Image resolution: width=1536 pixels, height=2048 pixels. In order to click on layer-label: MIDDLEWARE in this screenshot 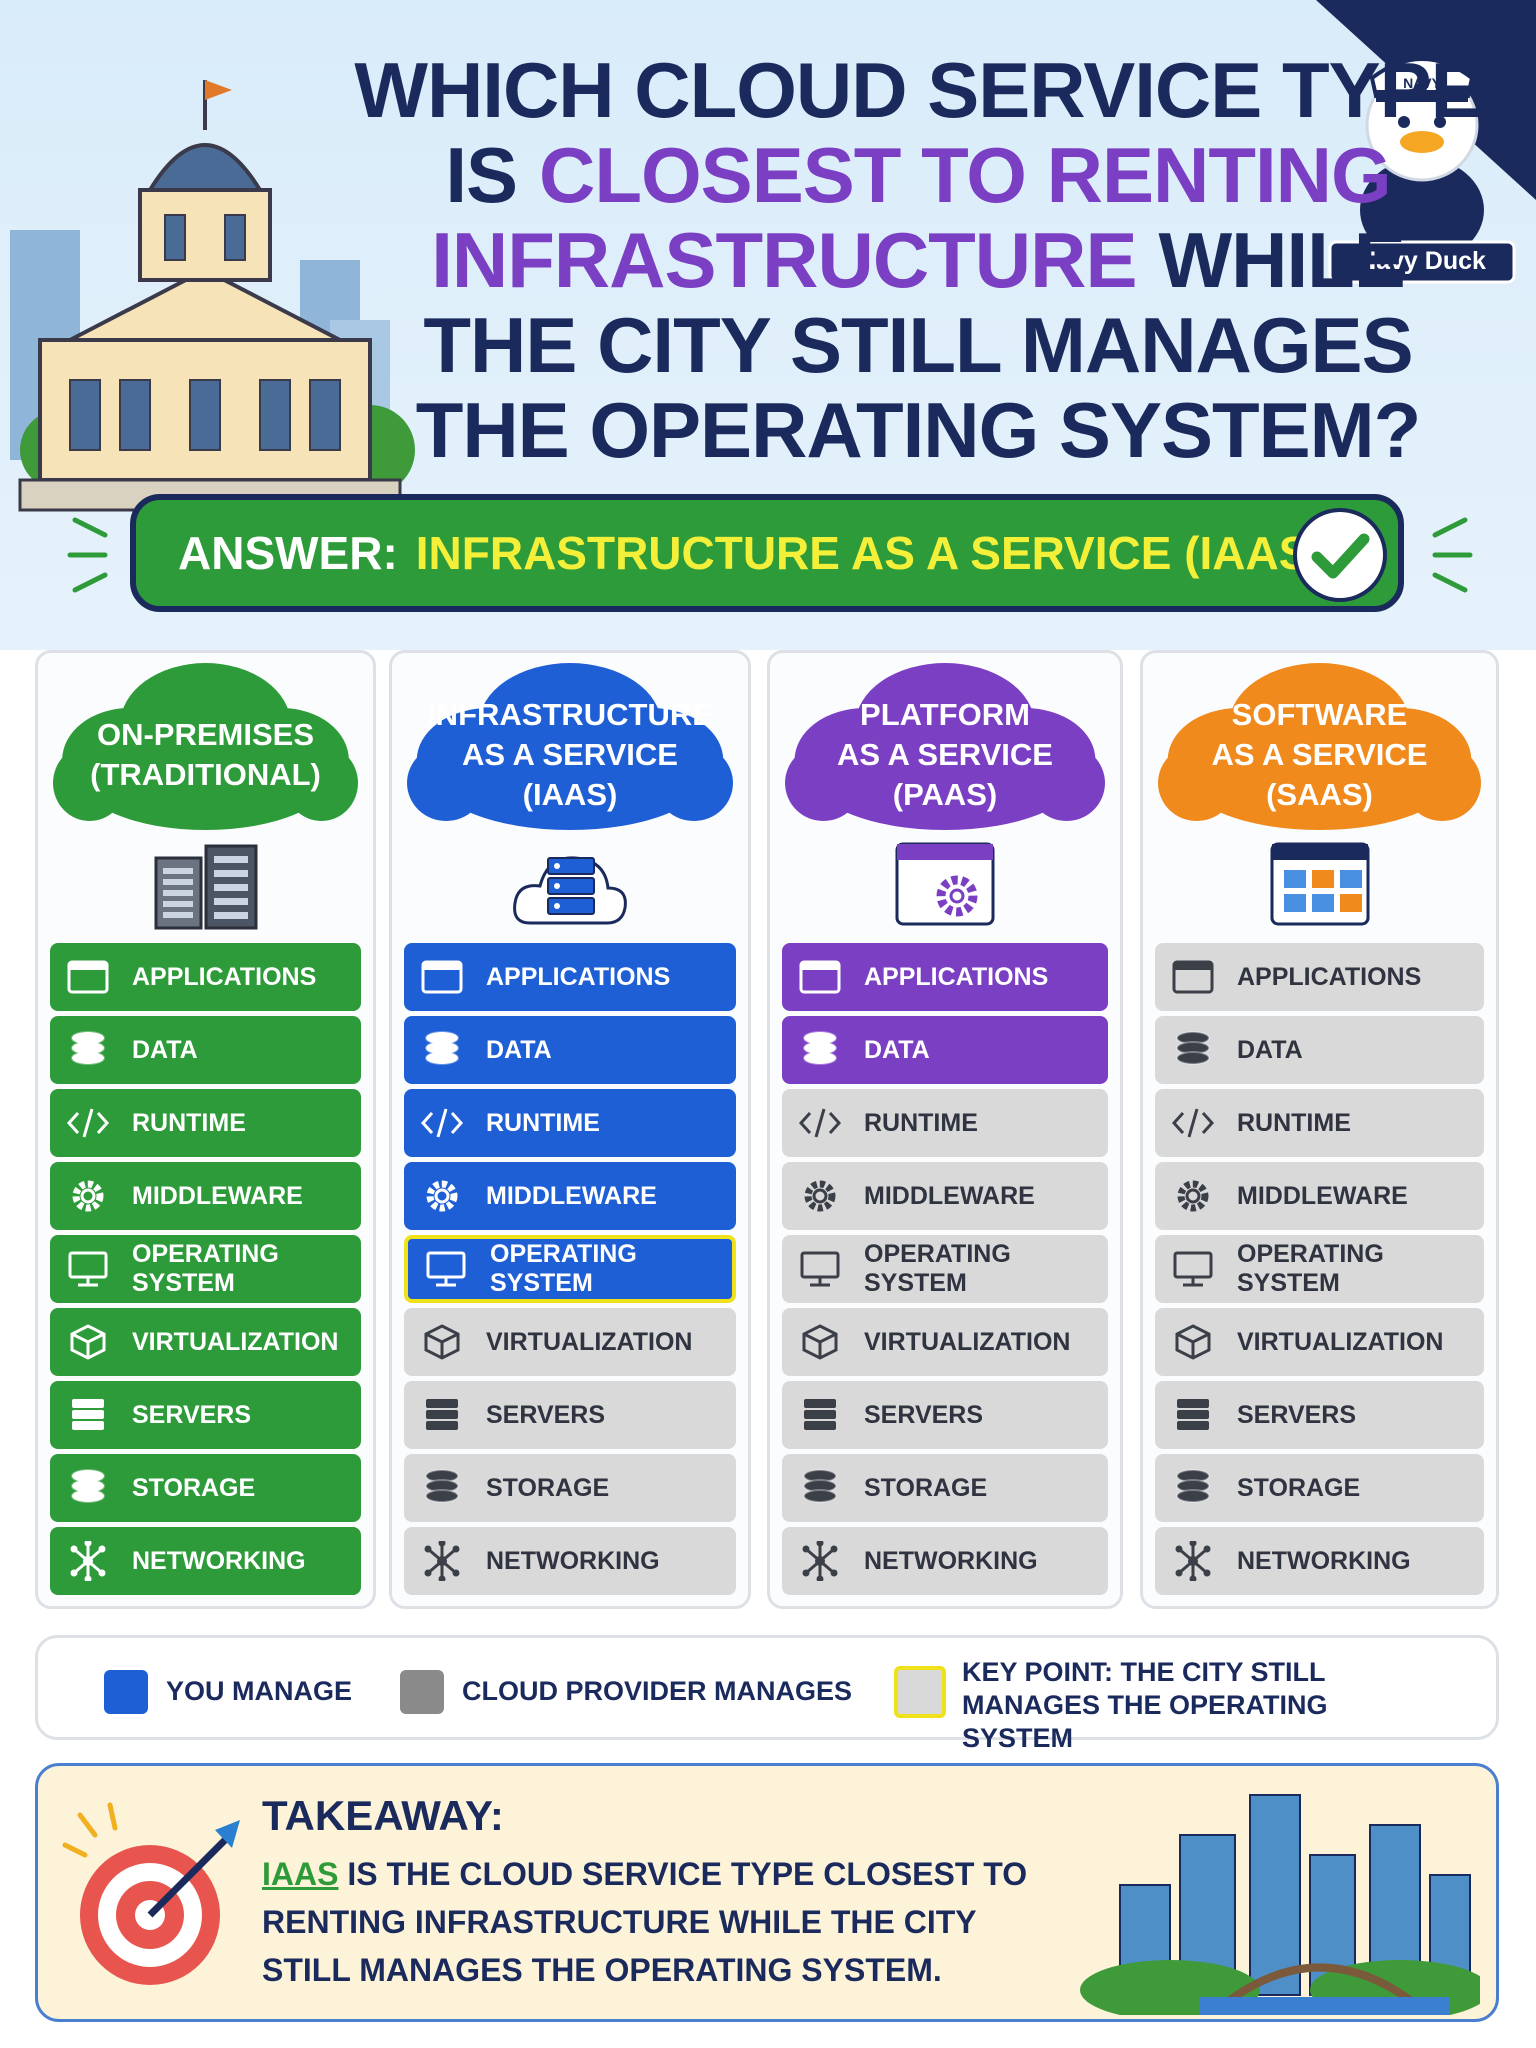, I will do `click(571, 1195)`.